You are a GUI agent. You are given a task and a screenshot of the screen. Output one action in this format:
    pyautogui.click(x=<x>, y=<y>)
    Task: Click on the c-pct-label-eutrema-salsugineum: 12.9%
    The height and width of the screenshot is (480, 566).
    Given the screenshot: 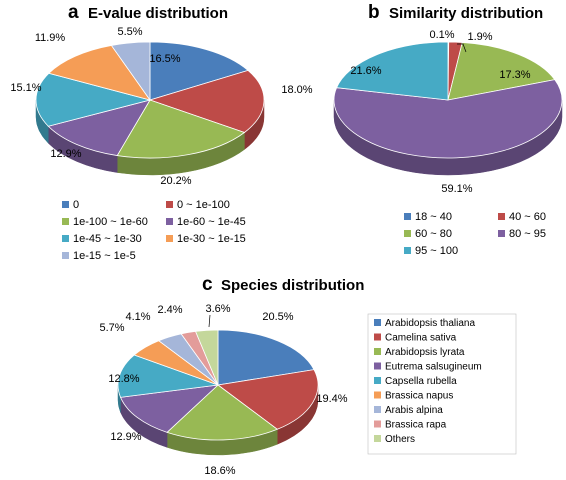 What is the action you would take?
    pyautogui.click(x=125, y=437)
    